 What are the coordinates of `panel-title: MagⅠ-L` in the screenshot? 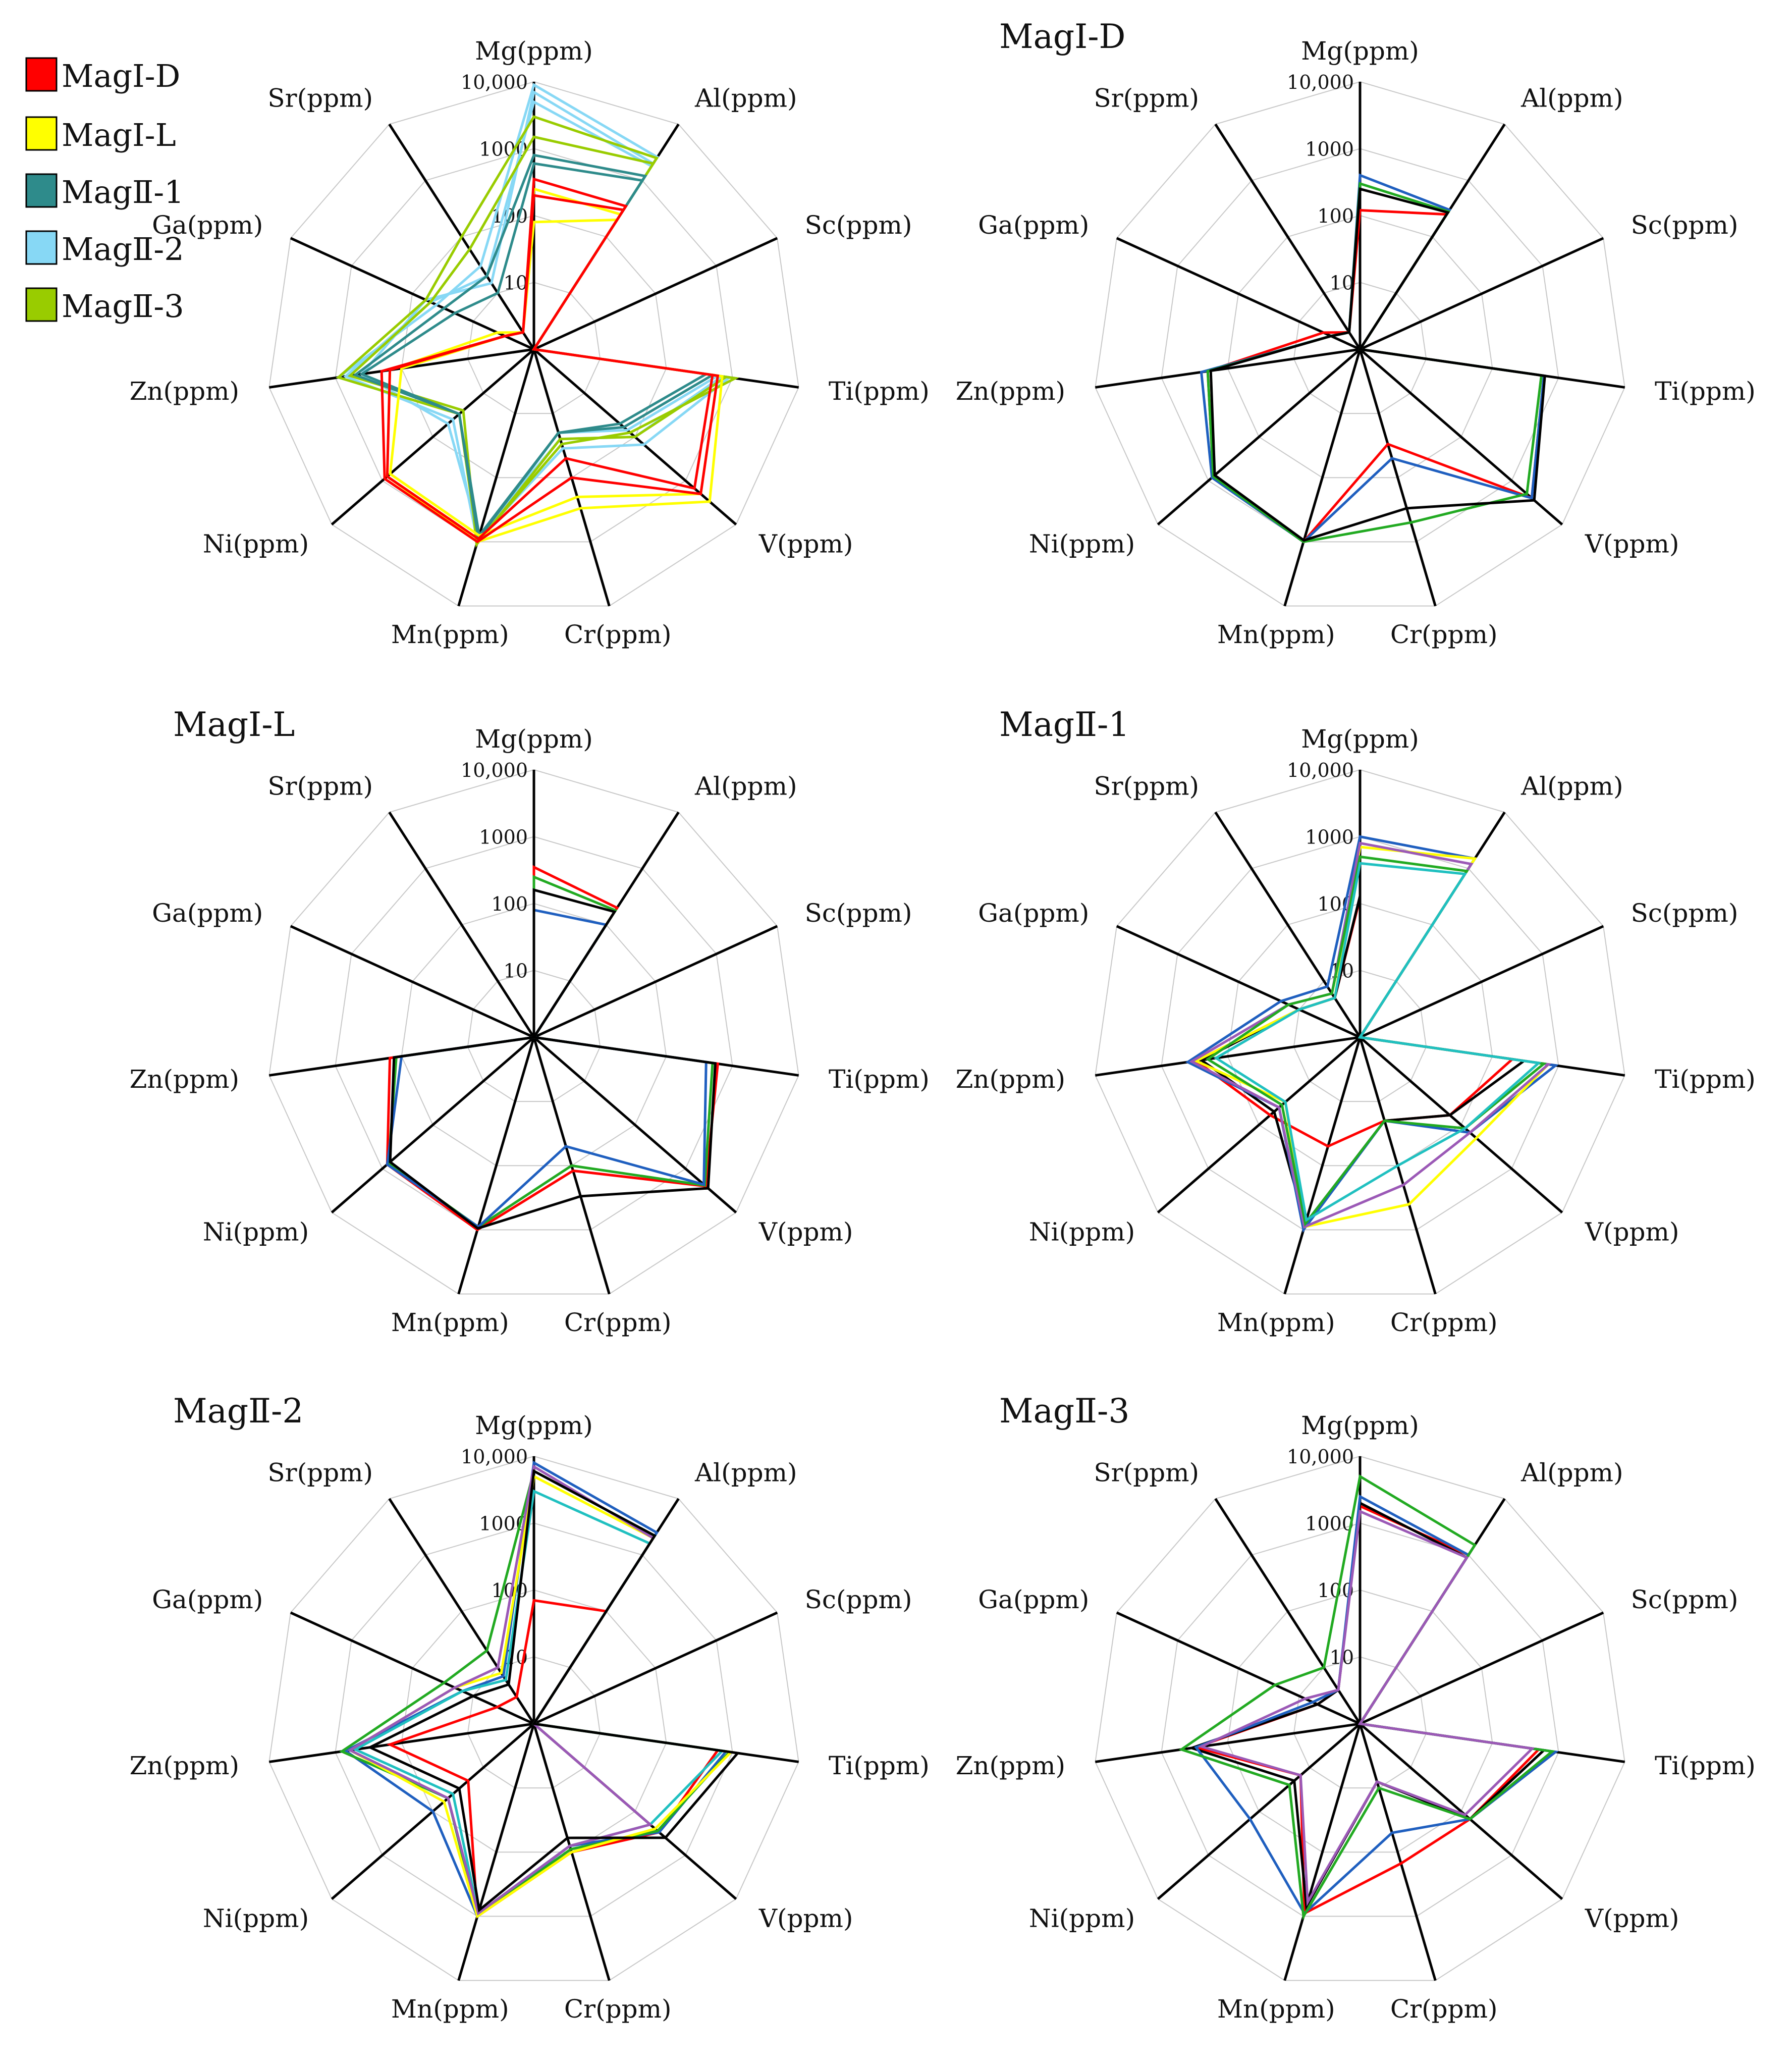 It's located at (234, 724).